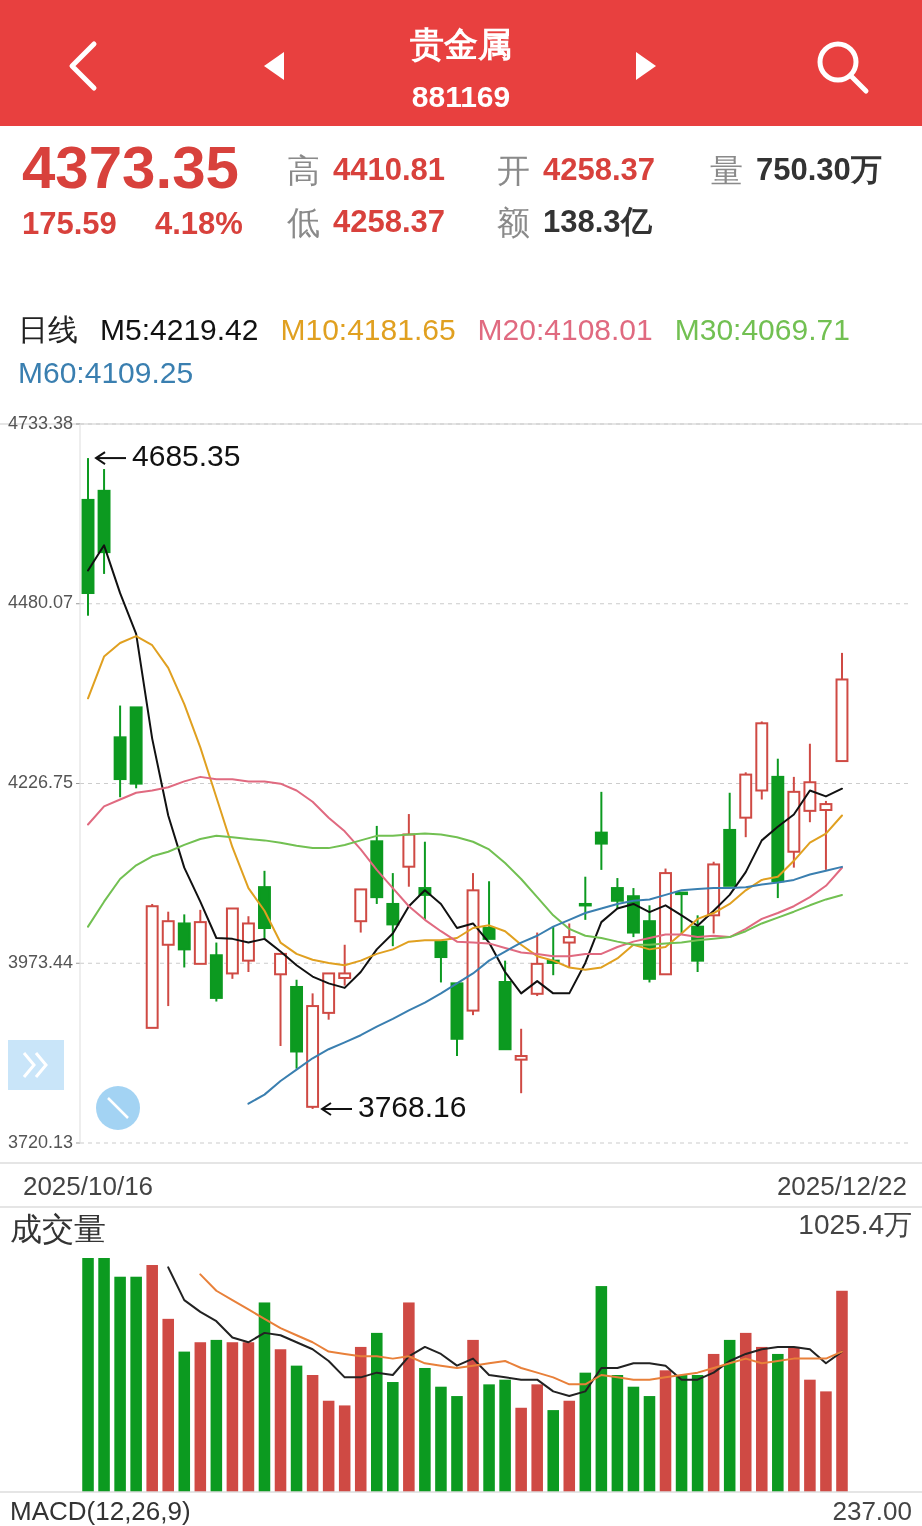  Describe the element at coordinates (565, 329) in the screenshot. I see `text: M20:4108.01` at that location.